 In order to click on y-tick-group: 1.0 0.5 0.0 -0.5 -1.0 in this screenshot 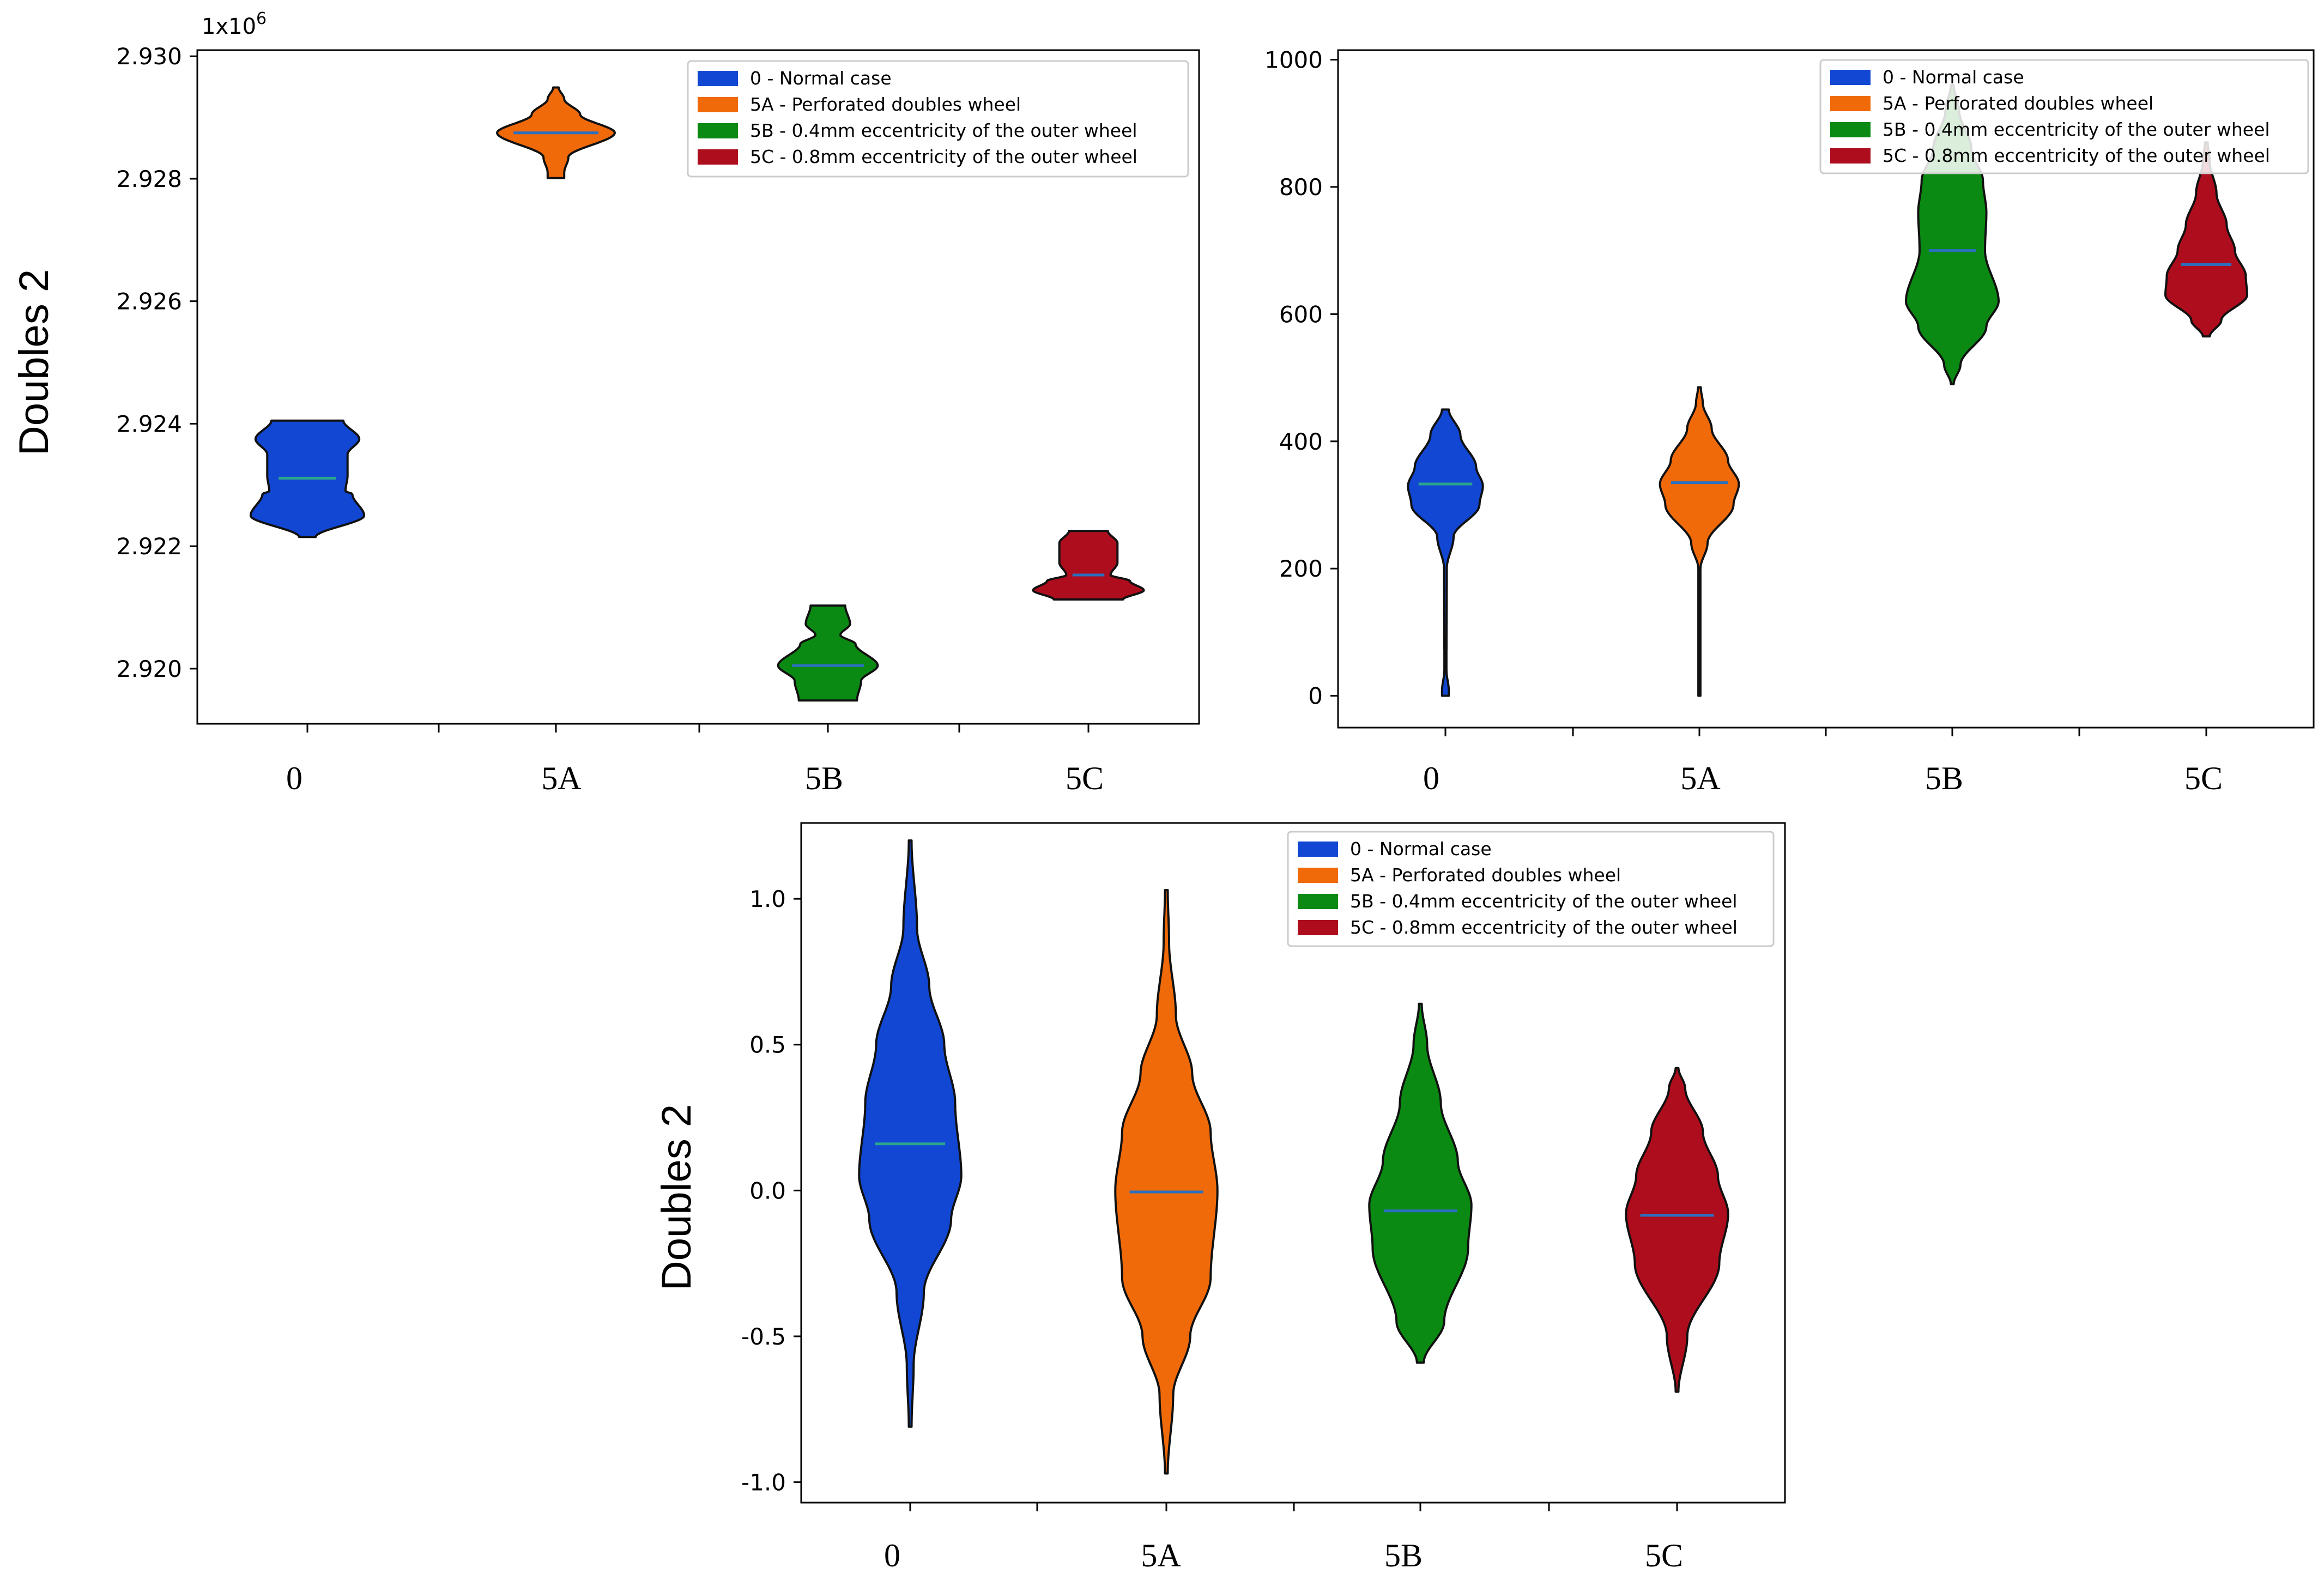, I will do `click(771, 1191)`.